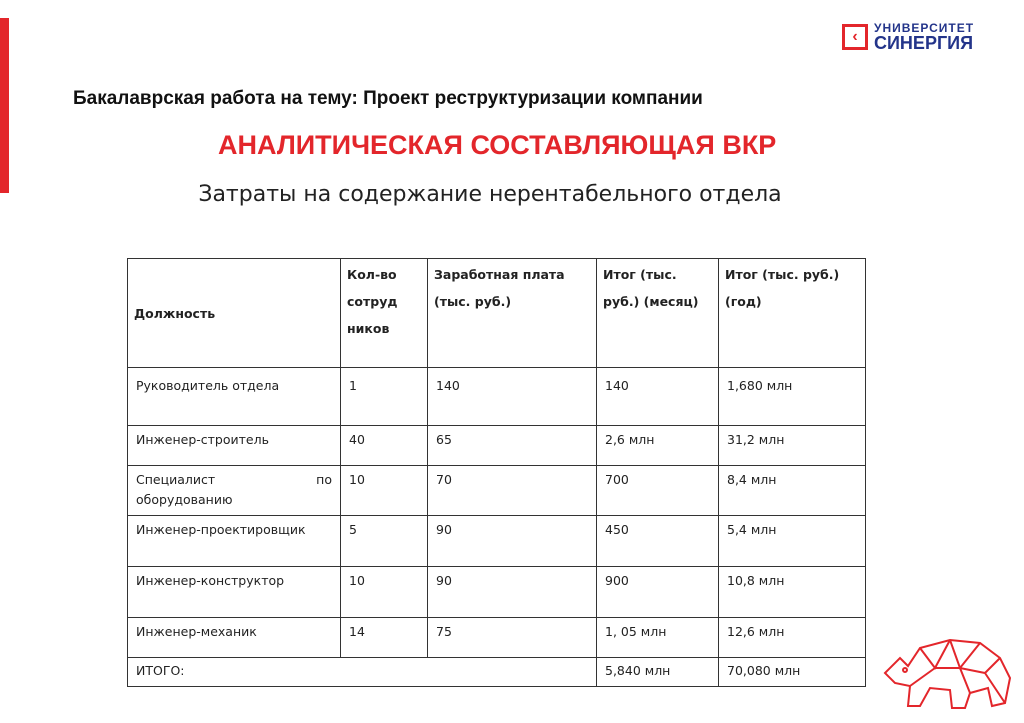 This screenshot has height=723, width=1024. I want to click on header-cell: Заработная плата (тыс. руб.), so click(512, 313).